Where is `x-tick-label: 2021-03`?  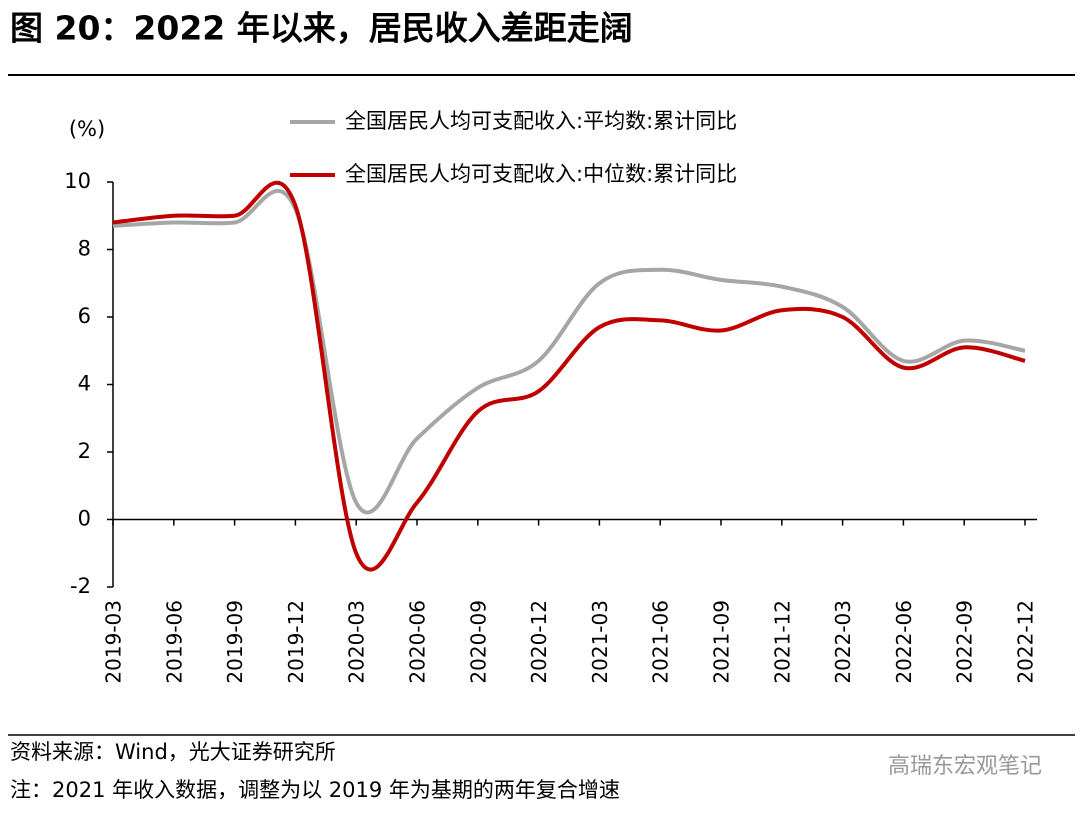 x-tick-label: 2021-03 is located at coordinates (600, 642).